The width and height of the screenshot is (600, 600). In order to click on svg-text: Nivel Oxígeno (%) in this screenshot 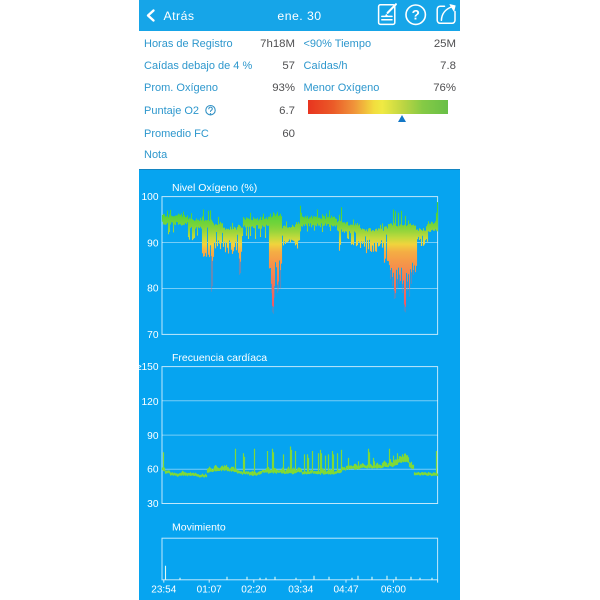, I will do `click(214, 188)`.